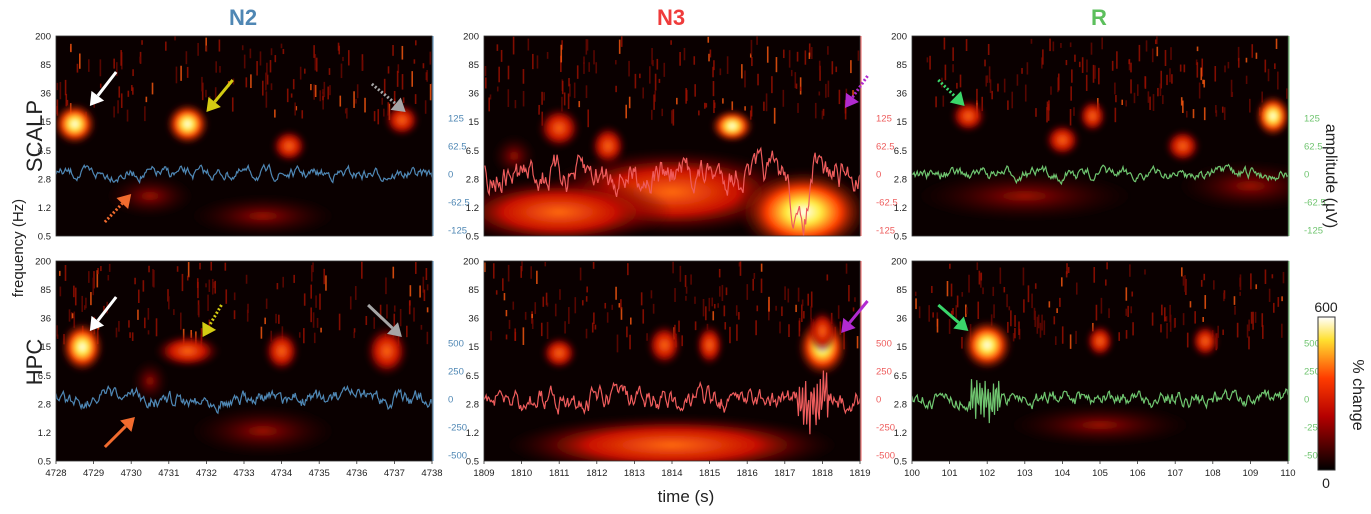 The height and width of the screenshot is (514, 1371). Describe the element at coordinates (473, 122) in the screenshot. I see `freq-tick-label: 15` at that location.